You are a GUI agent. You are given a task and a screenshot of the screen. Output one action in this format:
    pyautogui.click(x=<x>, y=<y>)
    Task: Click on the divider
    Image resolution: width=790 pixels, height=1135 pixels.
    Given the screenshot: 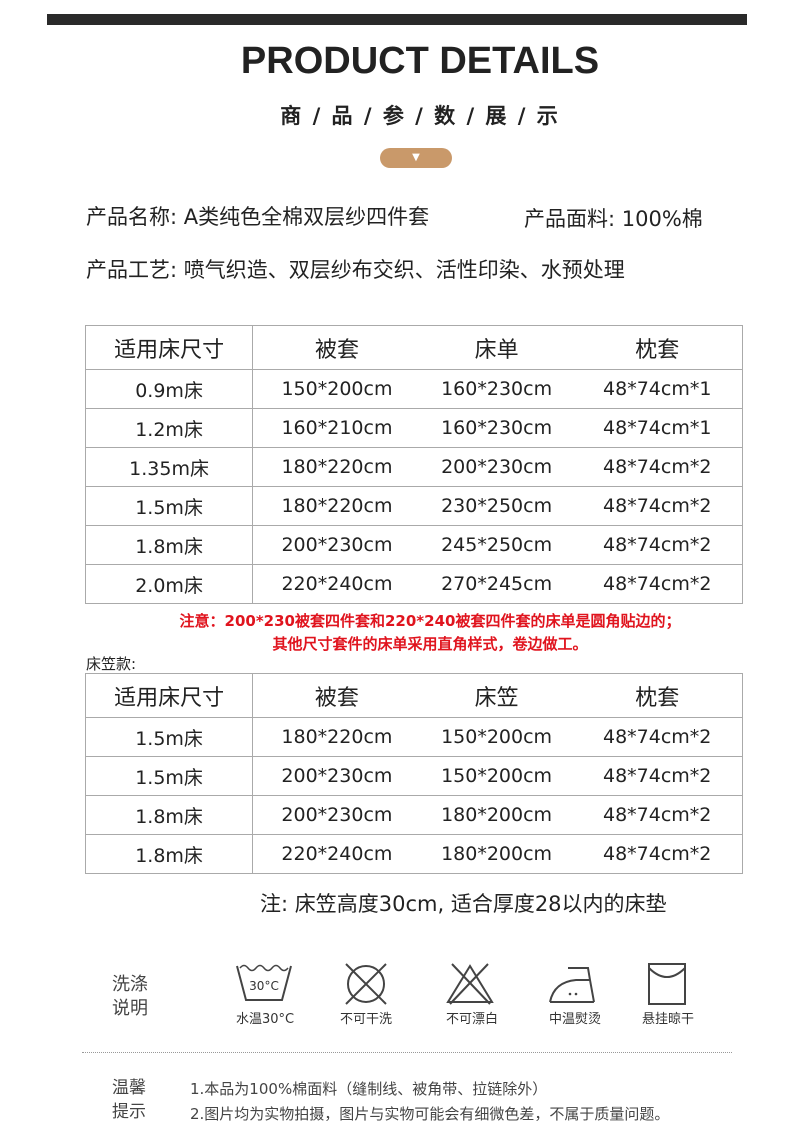 What is the action you would take?
    pyautogui.click(x=407, y=1052)
    